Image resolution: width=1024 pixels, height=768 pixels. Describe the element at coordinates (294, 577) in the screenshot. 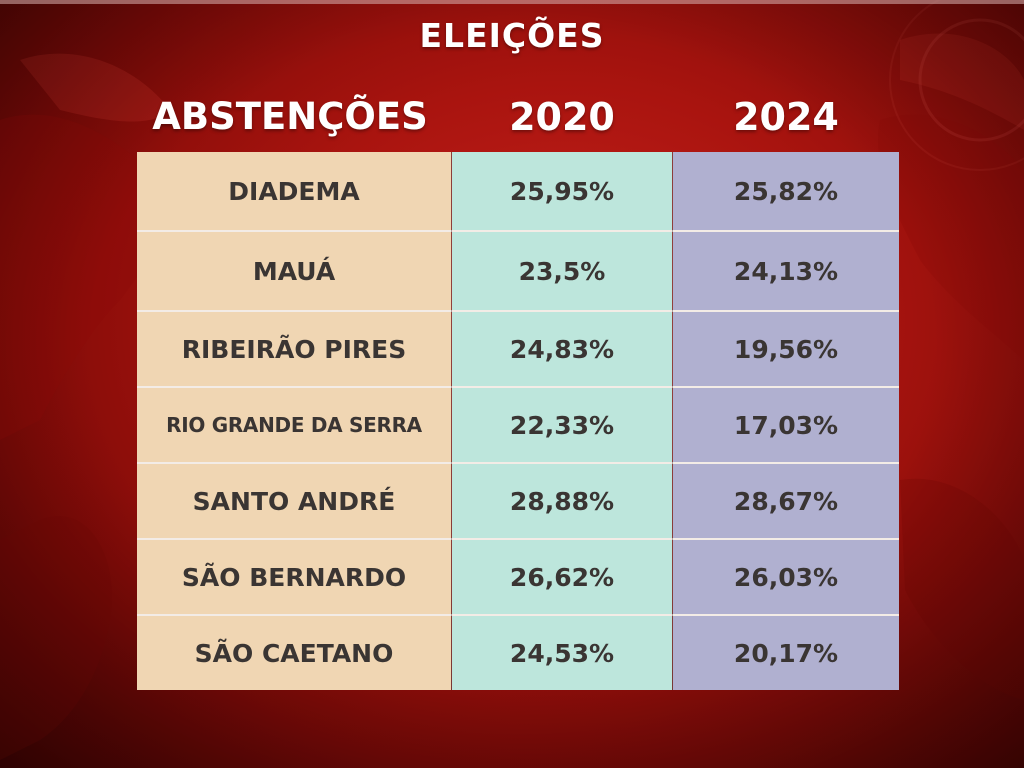

I see `city-name-cell: SÃO BERNARDO` at that location.